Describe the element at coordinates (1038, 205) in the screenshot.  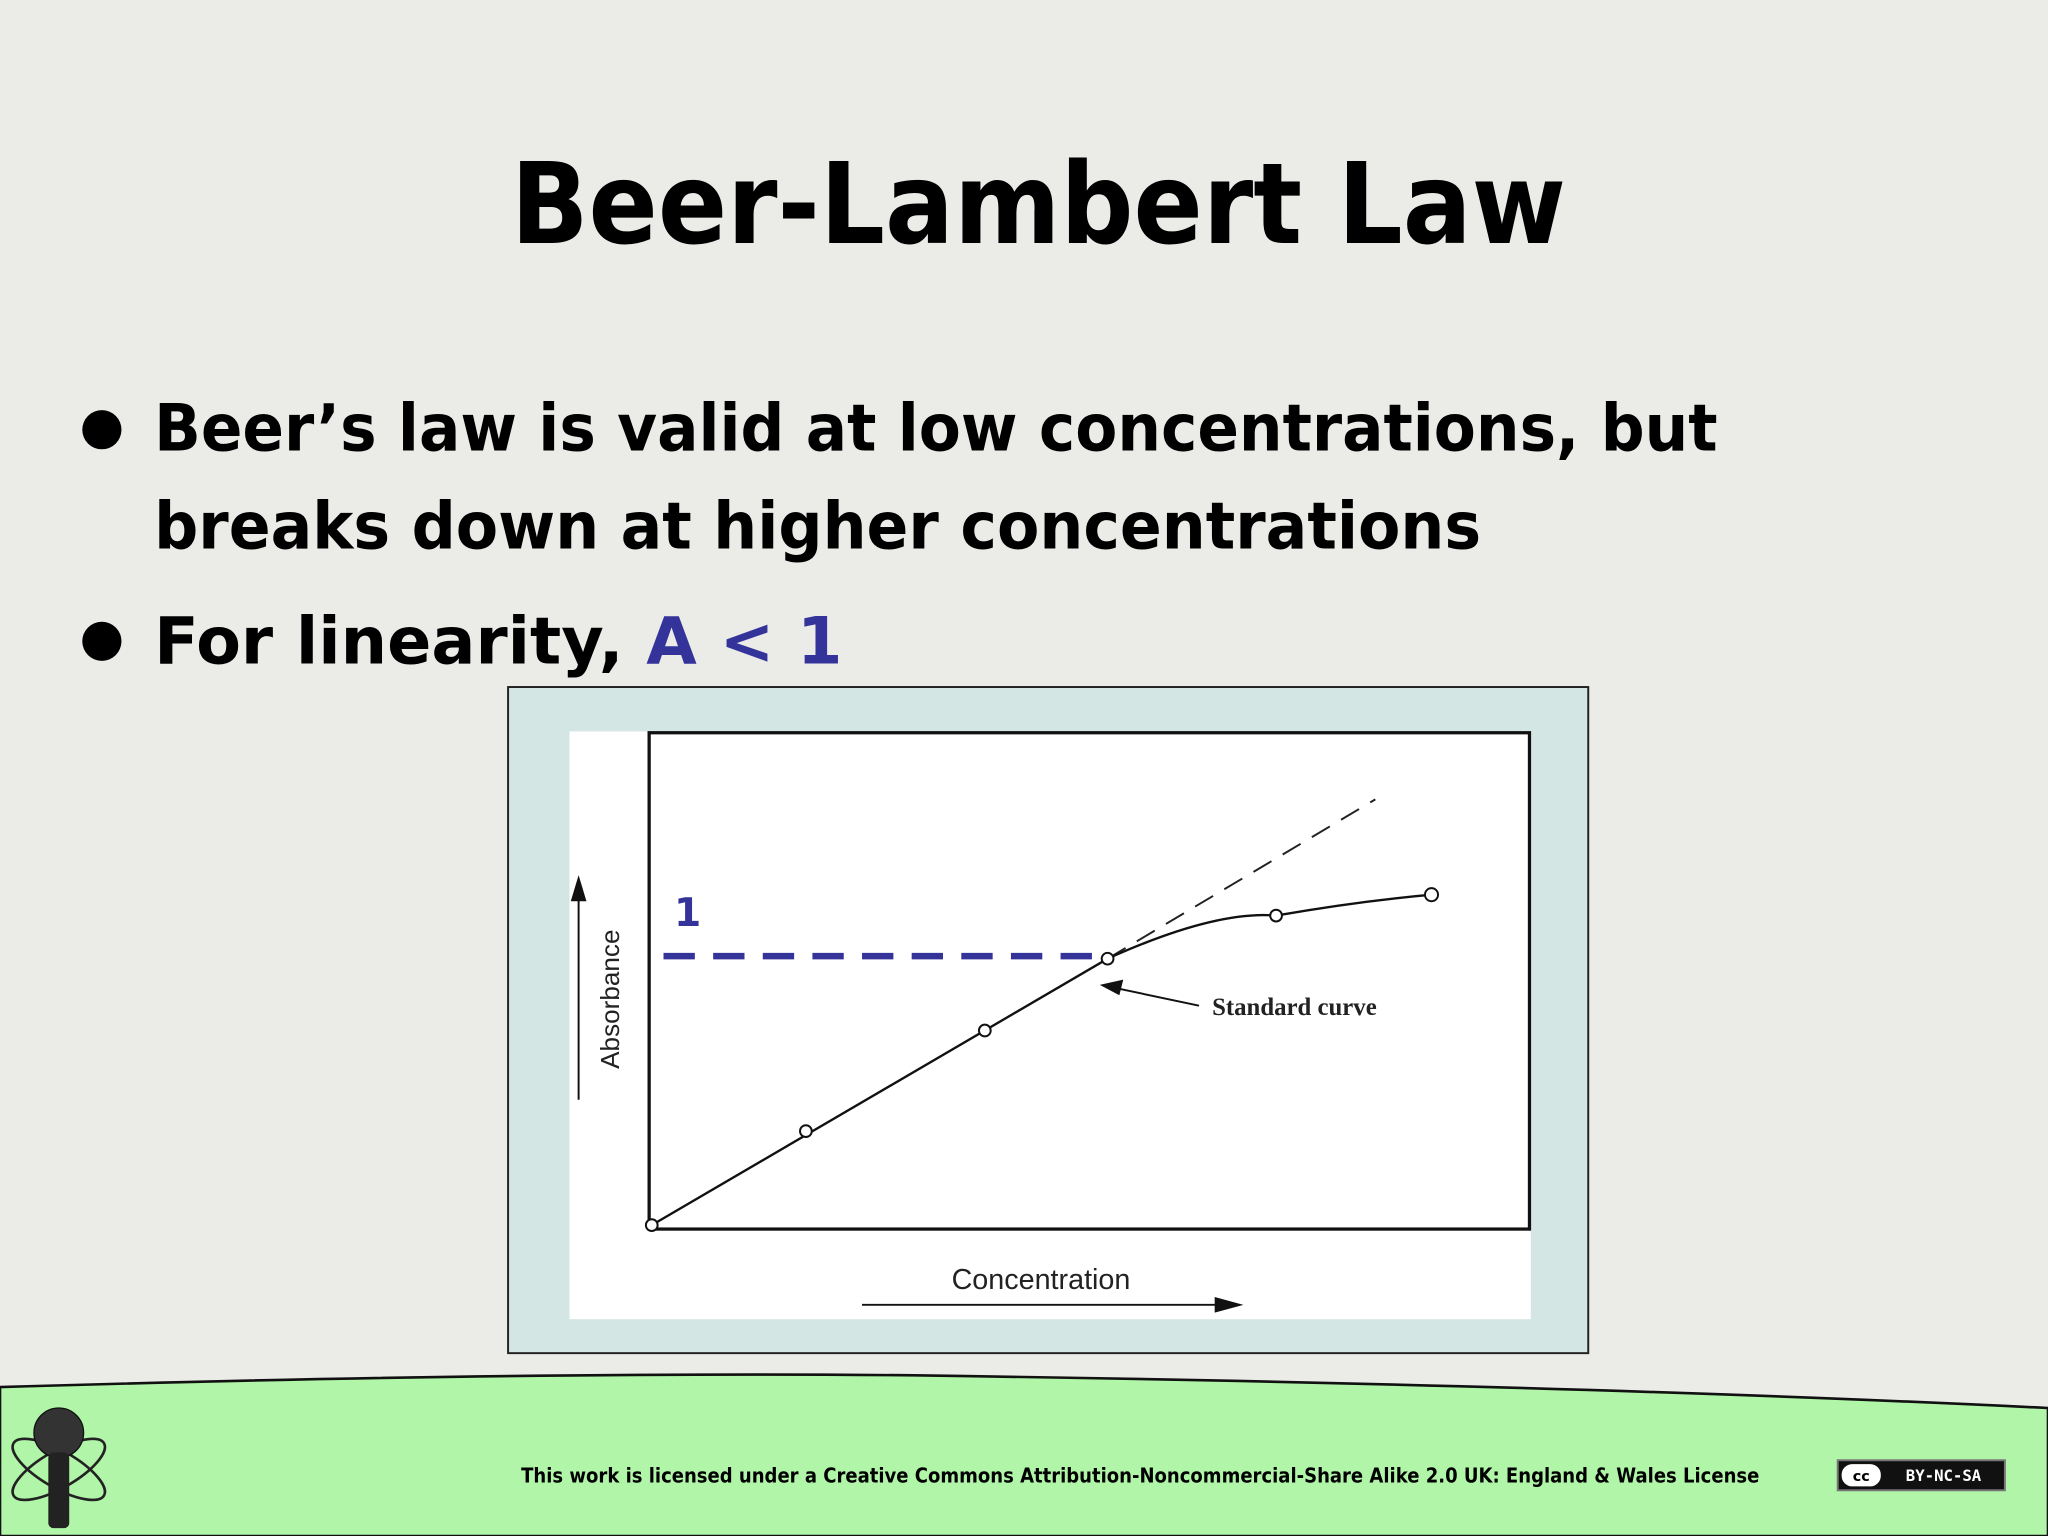
I see `title: Beer-Lambert Law` at that location.